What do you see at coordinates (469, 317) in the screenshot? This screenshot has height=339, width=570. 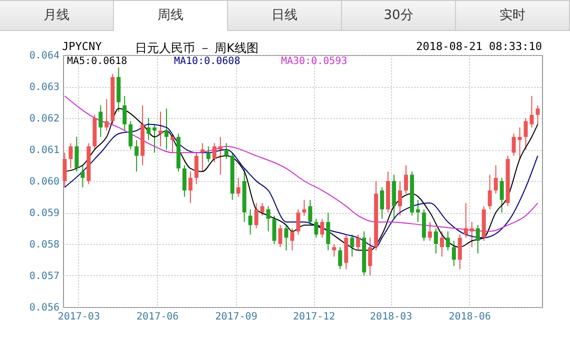 I see `x-tick-label: 2018-06` at bounding box center [469, 317].